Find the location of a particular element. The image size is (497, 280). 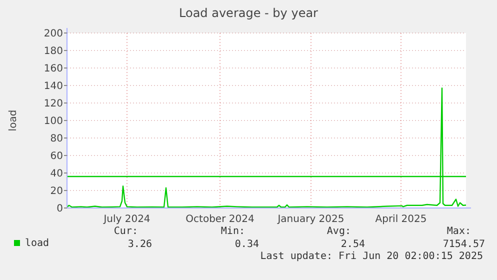

text: 7154.57 is located at coordinates (463, 244).